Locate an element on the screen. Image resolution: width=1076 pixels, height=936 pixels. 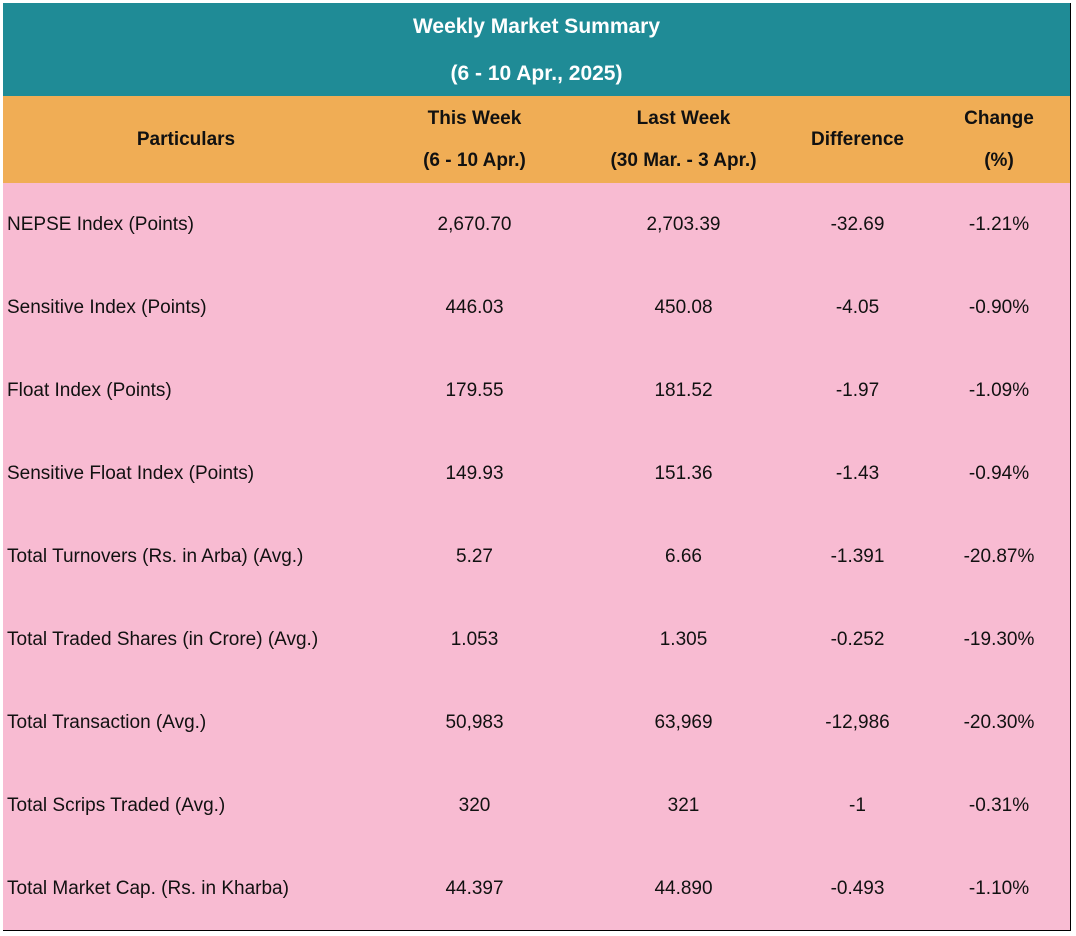
value-cell: 181.52 is located at coordinates (684, 391).